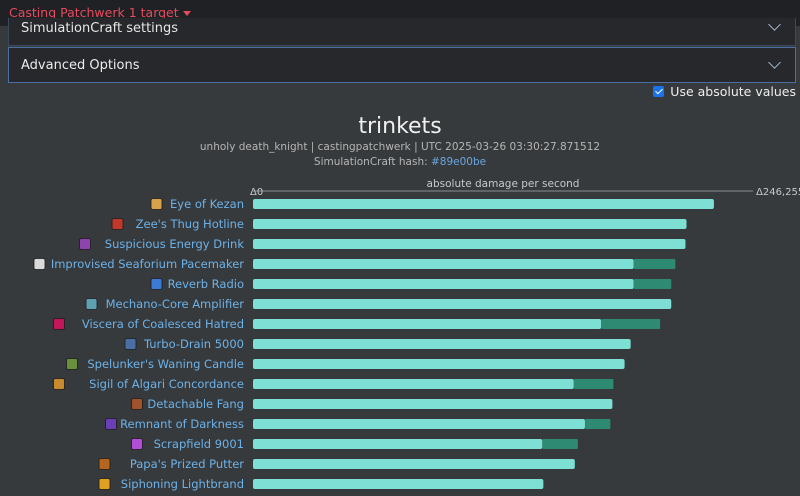 The image size is (800, 496). I want to click on zees-thug-hotline-icon, so click(117, 224).